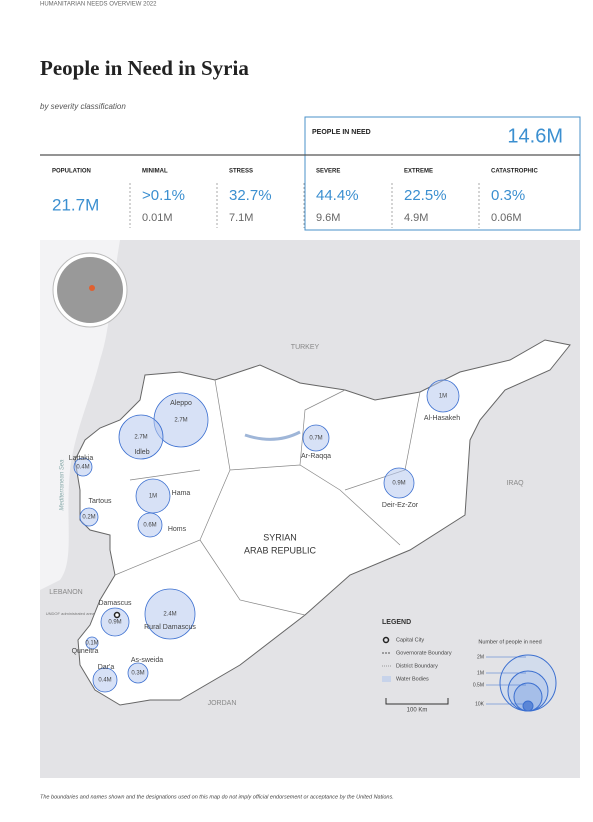 Image resolution: width=593 pixels, height=822 pixels. I want to click on subtitle: by severity classification, so click(83, 106).